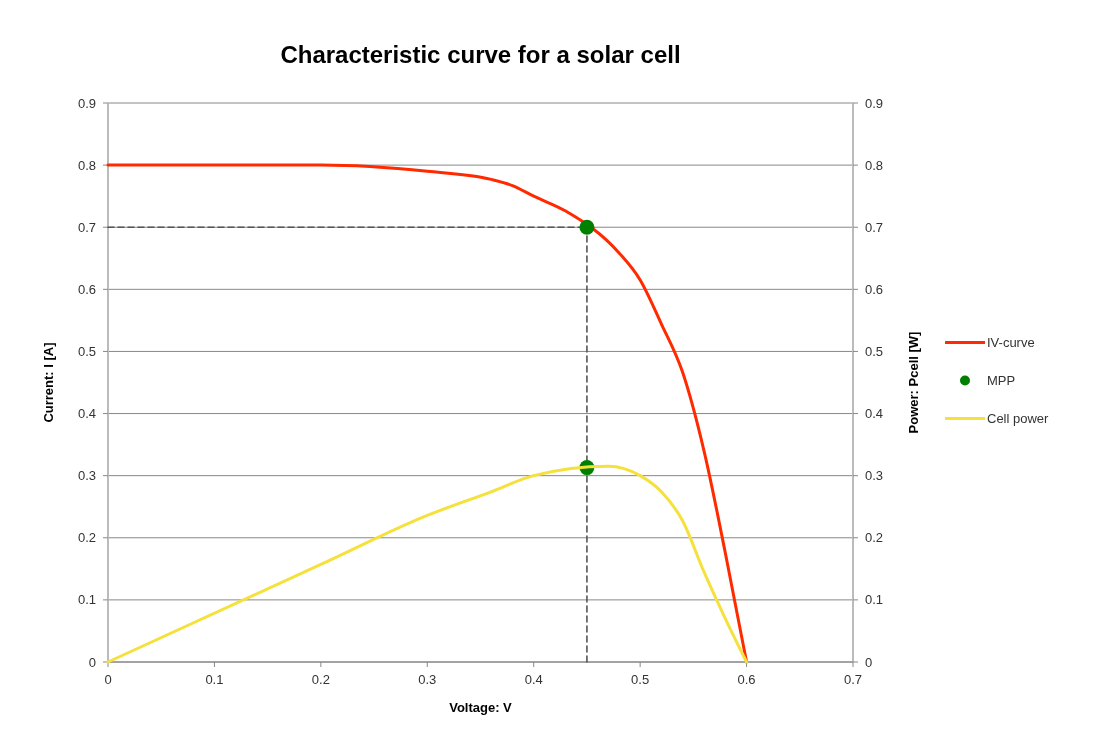 This screenshot has width=1106, height=740. Describe the element at coordinates (746, 679) in the screenshot. I see `x-tick-label: 0.6` at that location.